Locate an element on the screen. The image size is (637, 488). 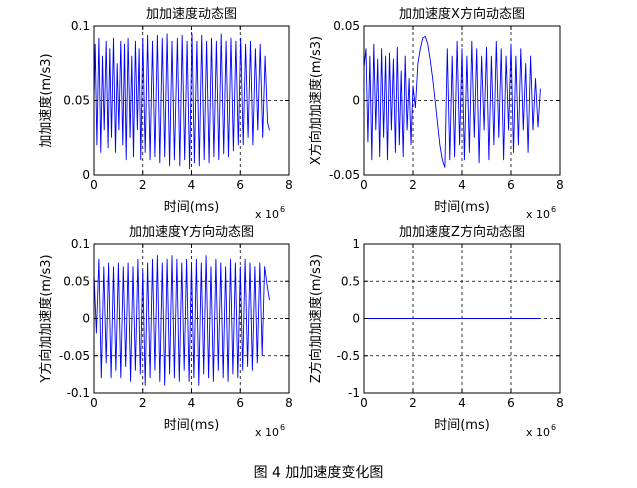
chart-title: 加加速度Y方向动态图 is located at coordinates (191, 232).